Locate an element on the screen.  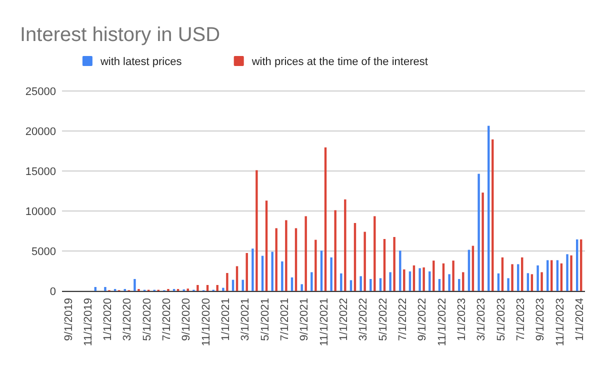
x-tick-label: 7/1/2021 is located at coordinates (285, 319).